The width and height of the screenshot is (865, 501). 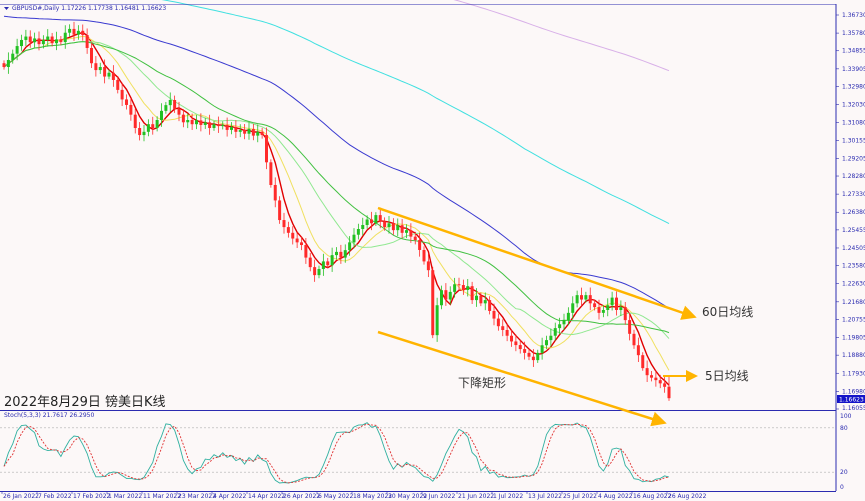 What do you see at coordinates (6, 8) in the screenshot?
I see `collapse-triangle-icon` at bounding box center [6, 8].